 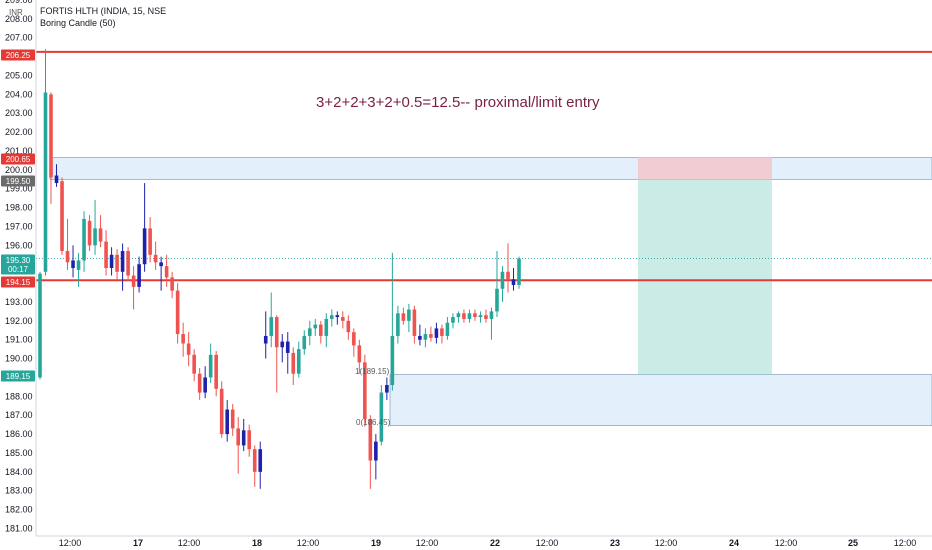 I want to click on y-tick-label: 209.00, so click(x=19, y=2).